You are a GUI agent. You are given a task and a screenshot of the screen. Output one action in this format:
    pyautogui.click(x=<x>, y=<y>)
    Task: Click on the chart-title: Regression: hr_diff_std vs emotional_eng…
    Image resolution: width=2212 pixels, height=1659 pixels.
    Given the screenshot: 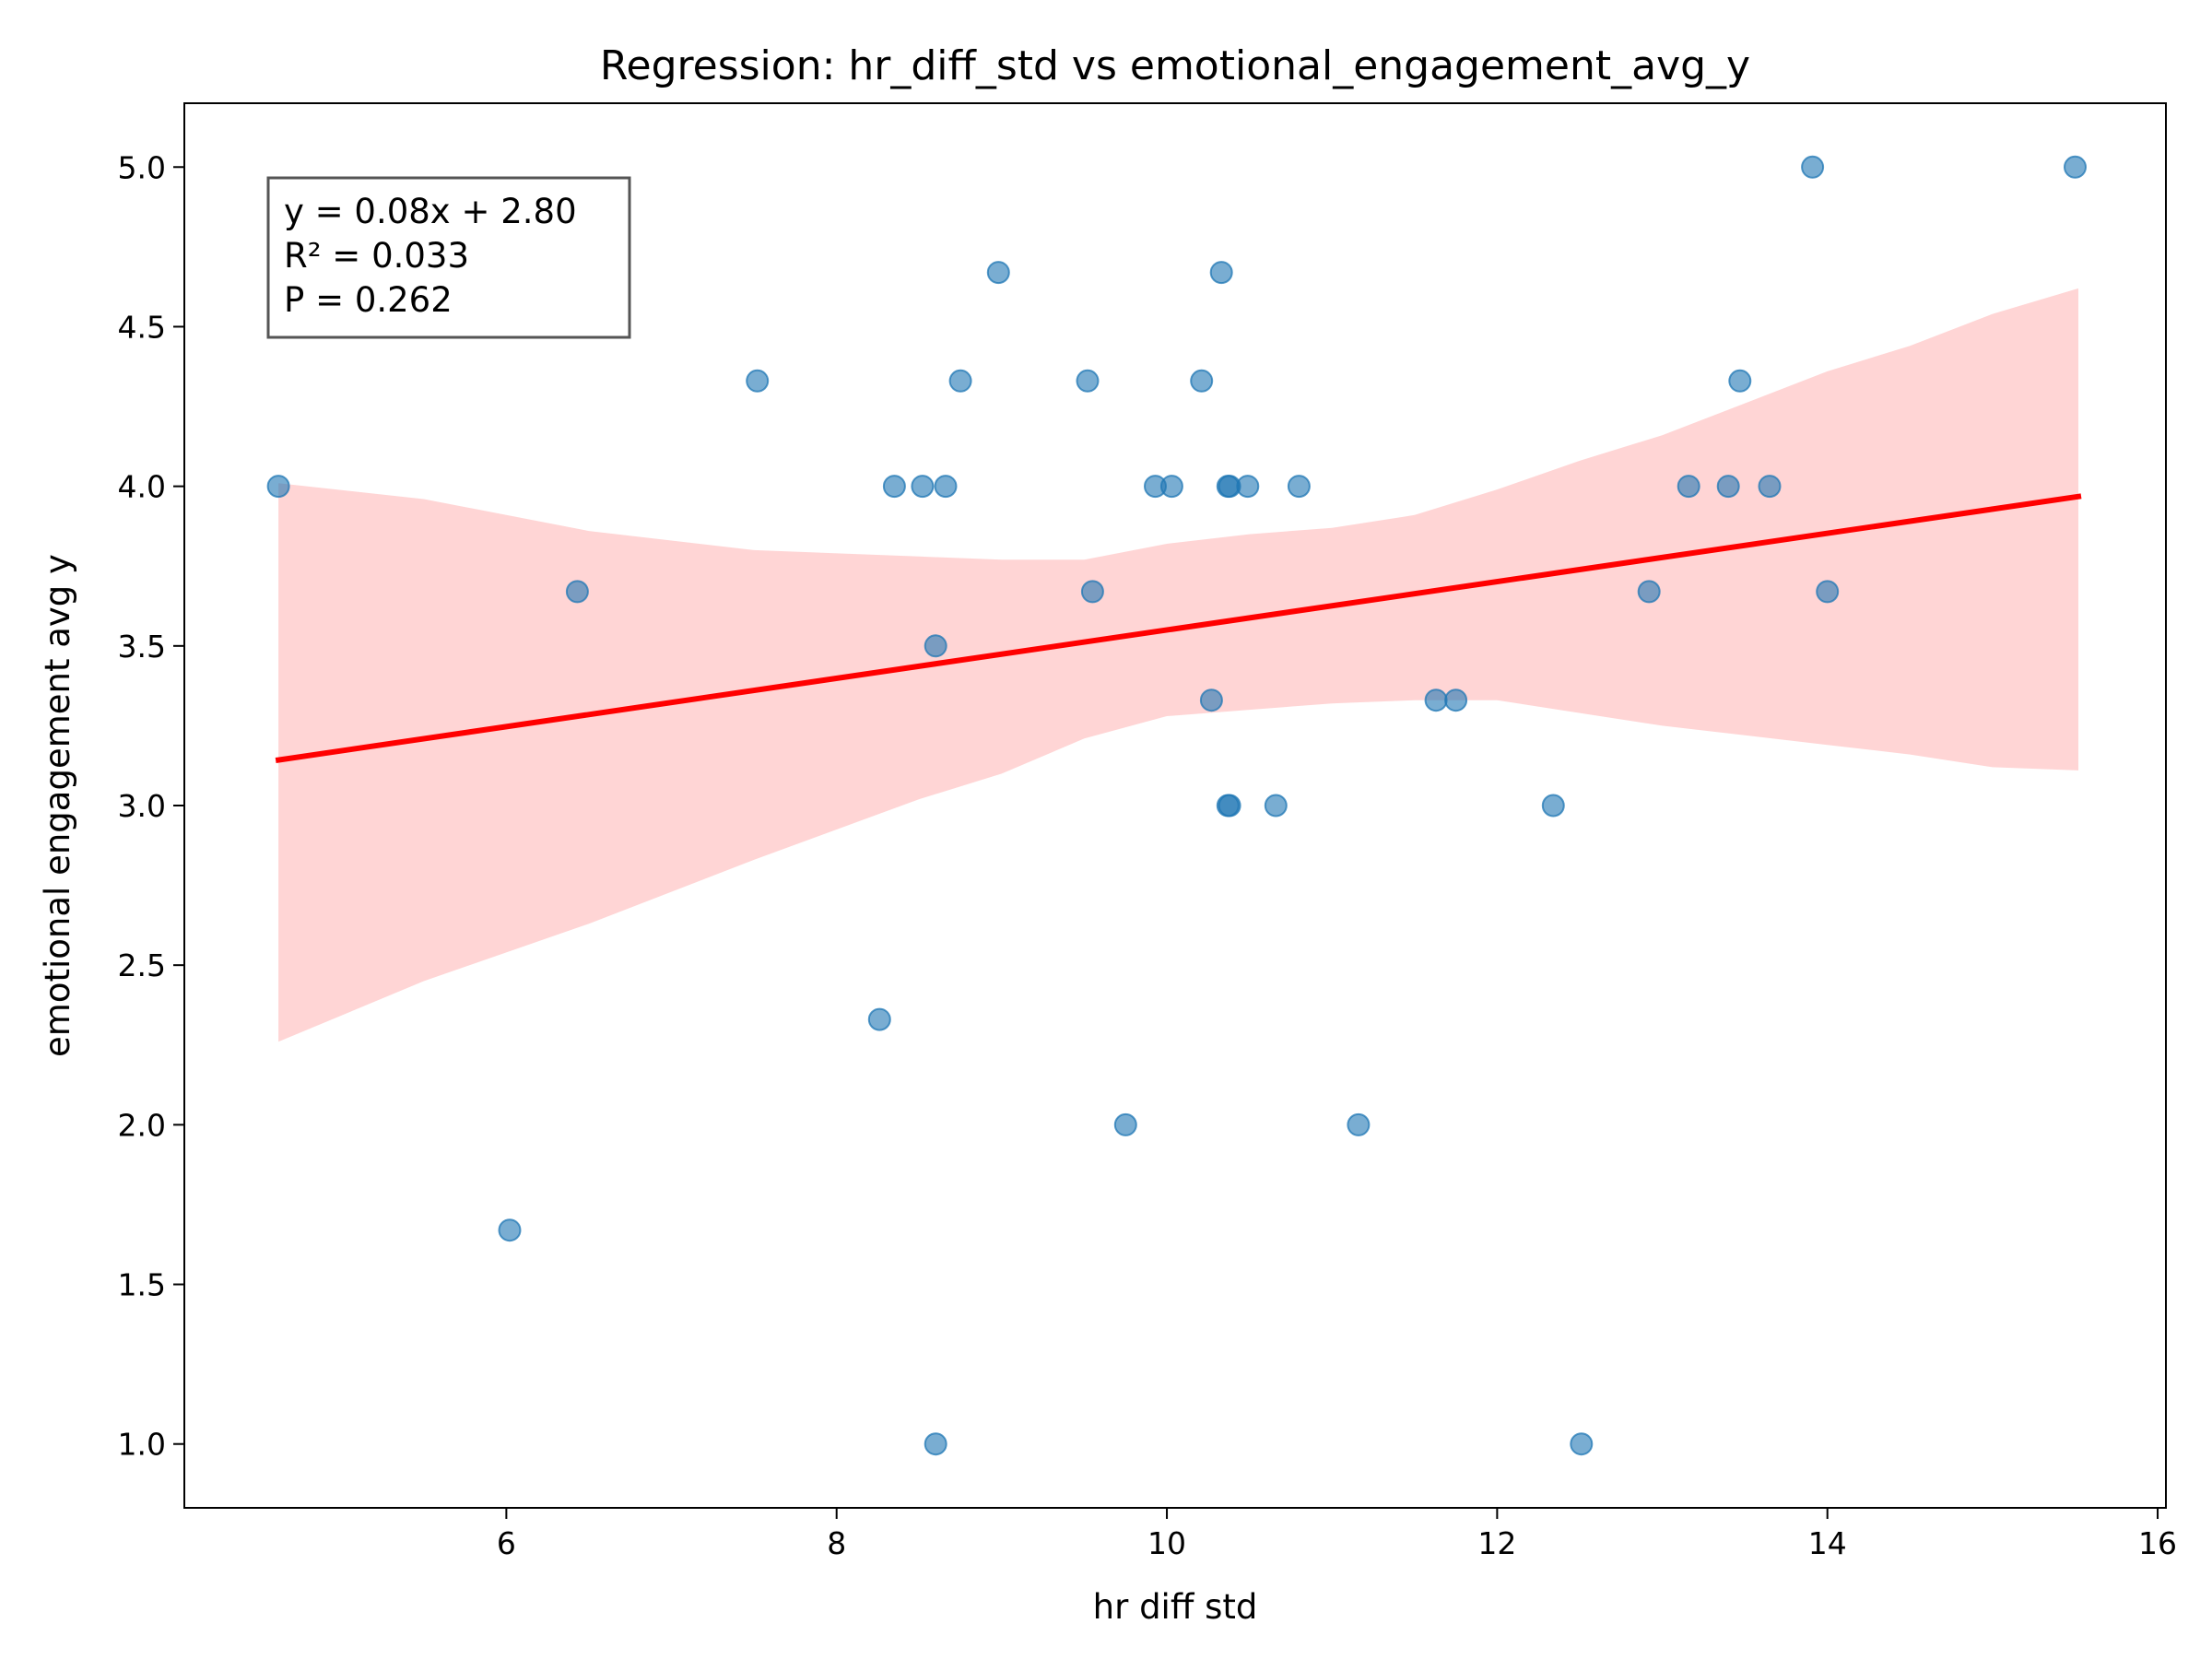 What is the action you would take?
    pyautogui.click(x=1175, y=65)
    